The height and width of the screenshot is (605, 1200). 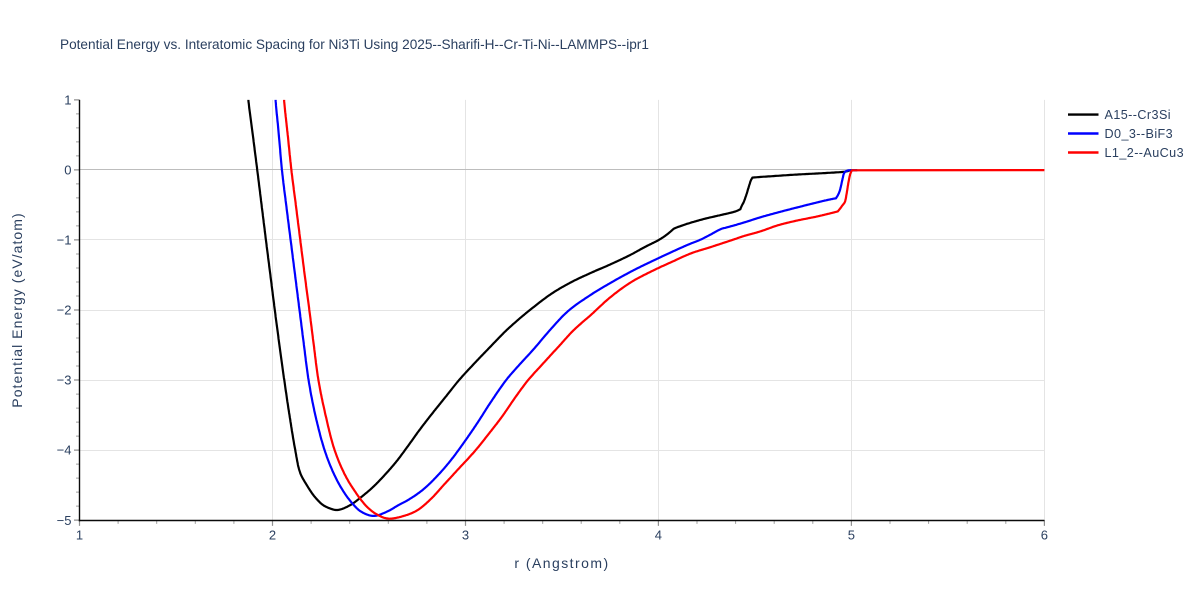 I want to click on svg-text: Potential Energy (eV/atom), so click(x=17, y=309).